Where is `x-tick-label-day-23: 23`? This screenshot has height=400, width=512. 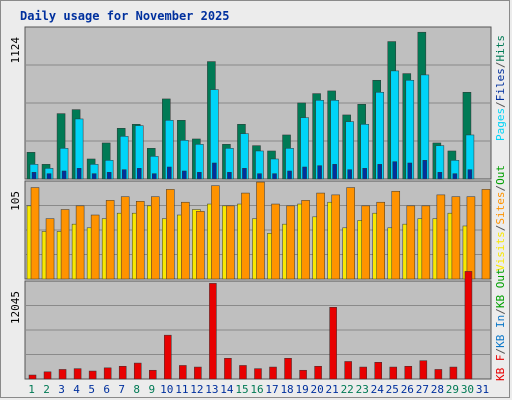
x-tick-label-day-23: 23 is located at coordinates (362, 389).